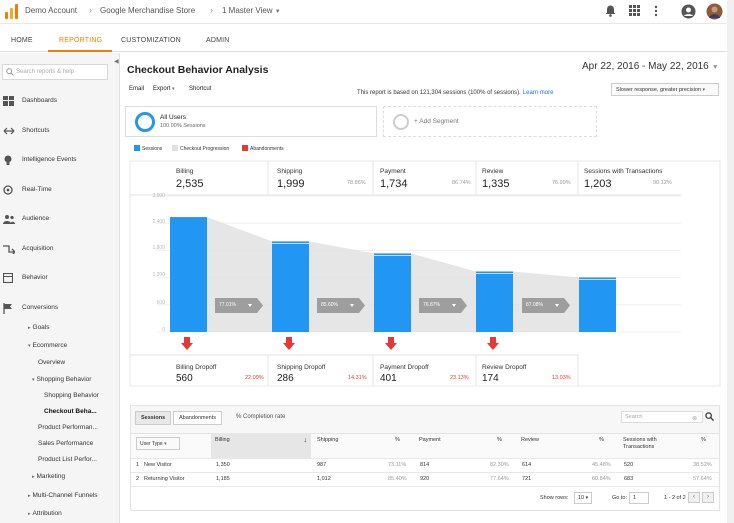  What do you see at coordinates (251, 121) in the screenshot?
I see `segment-all-users: All Users 100.00% Sessions` at bounding box center [251, 121].